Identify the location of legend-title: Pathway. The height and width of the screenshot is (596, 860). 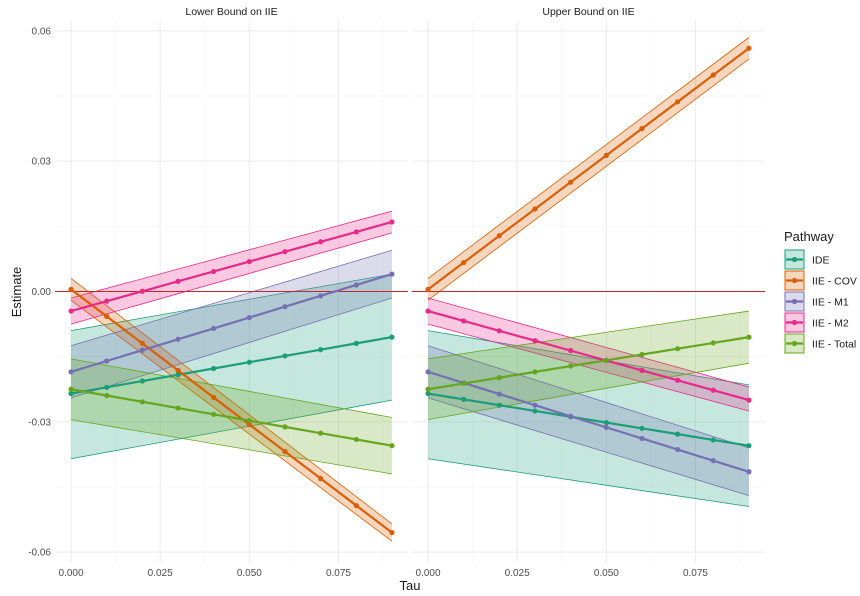
(809, 236).